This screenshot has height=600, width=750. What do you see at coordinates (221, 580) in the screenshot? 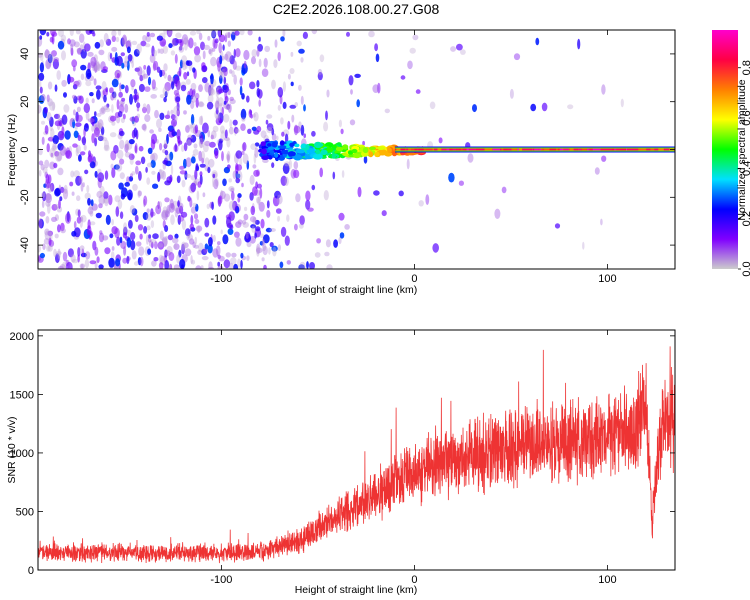
I see `x-tick-label: -100` at bounding box center [221, 580].